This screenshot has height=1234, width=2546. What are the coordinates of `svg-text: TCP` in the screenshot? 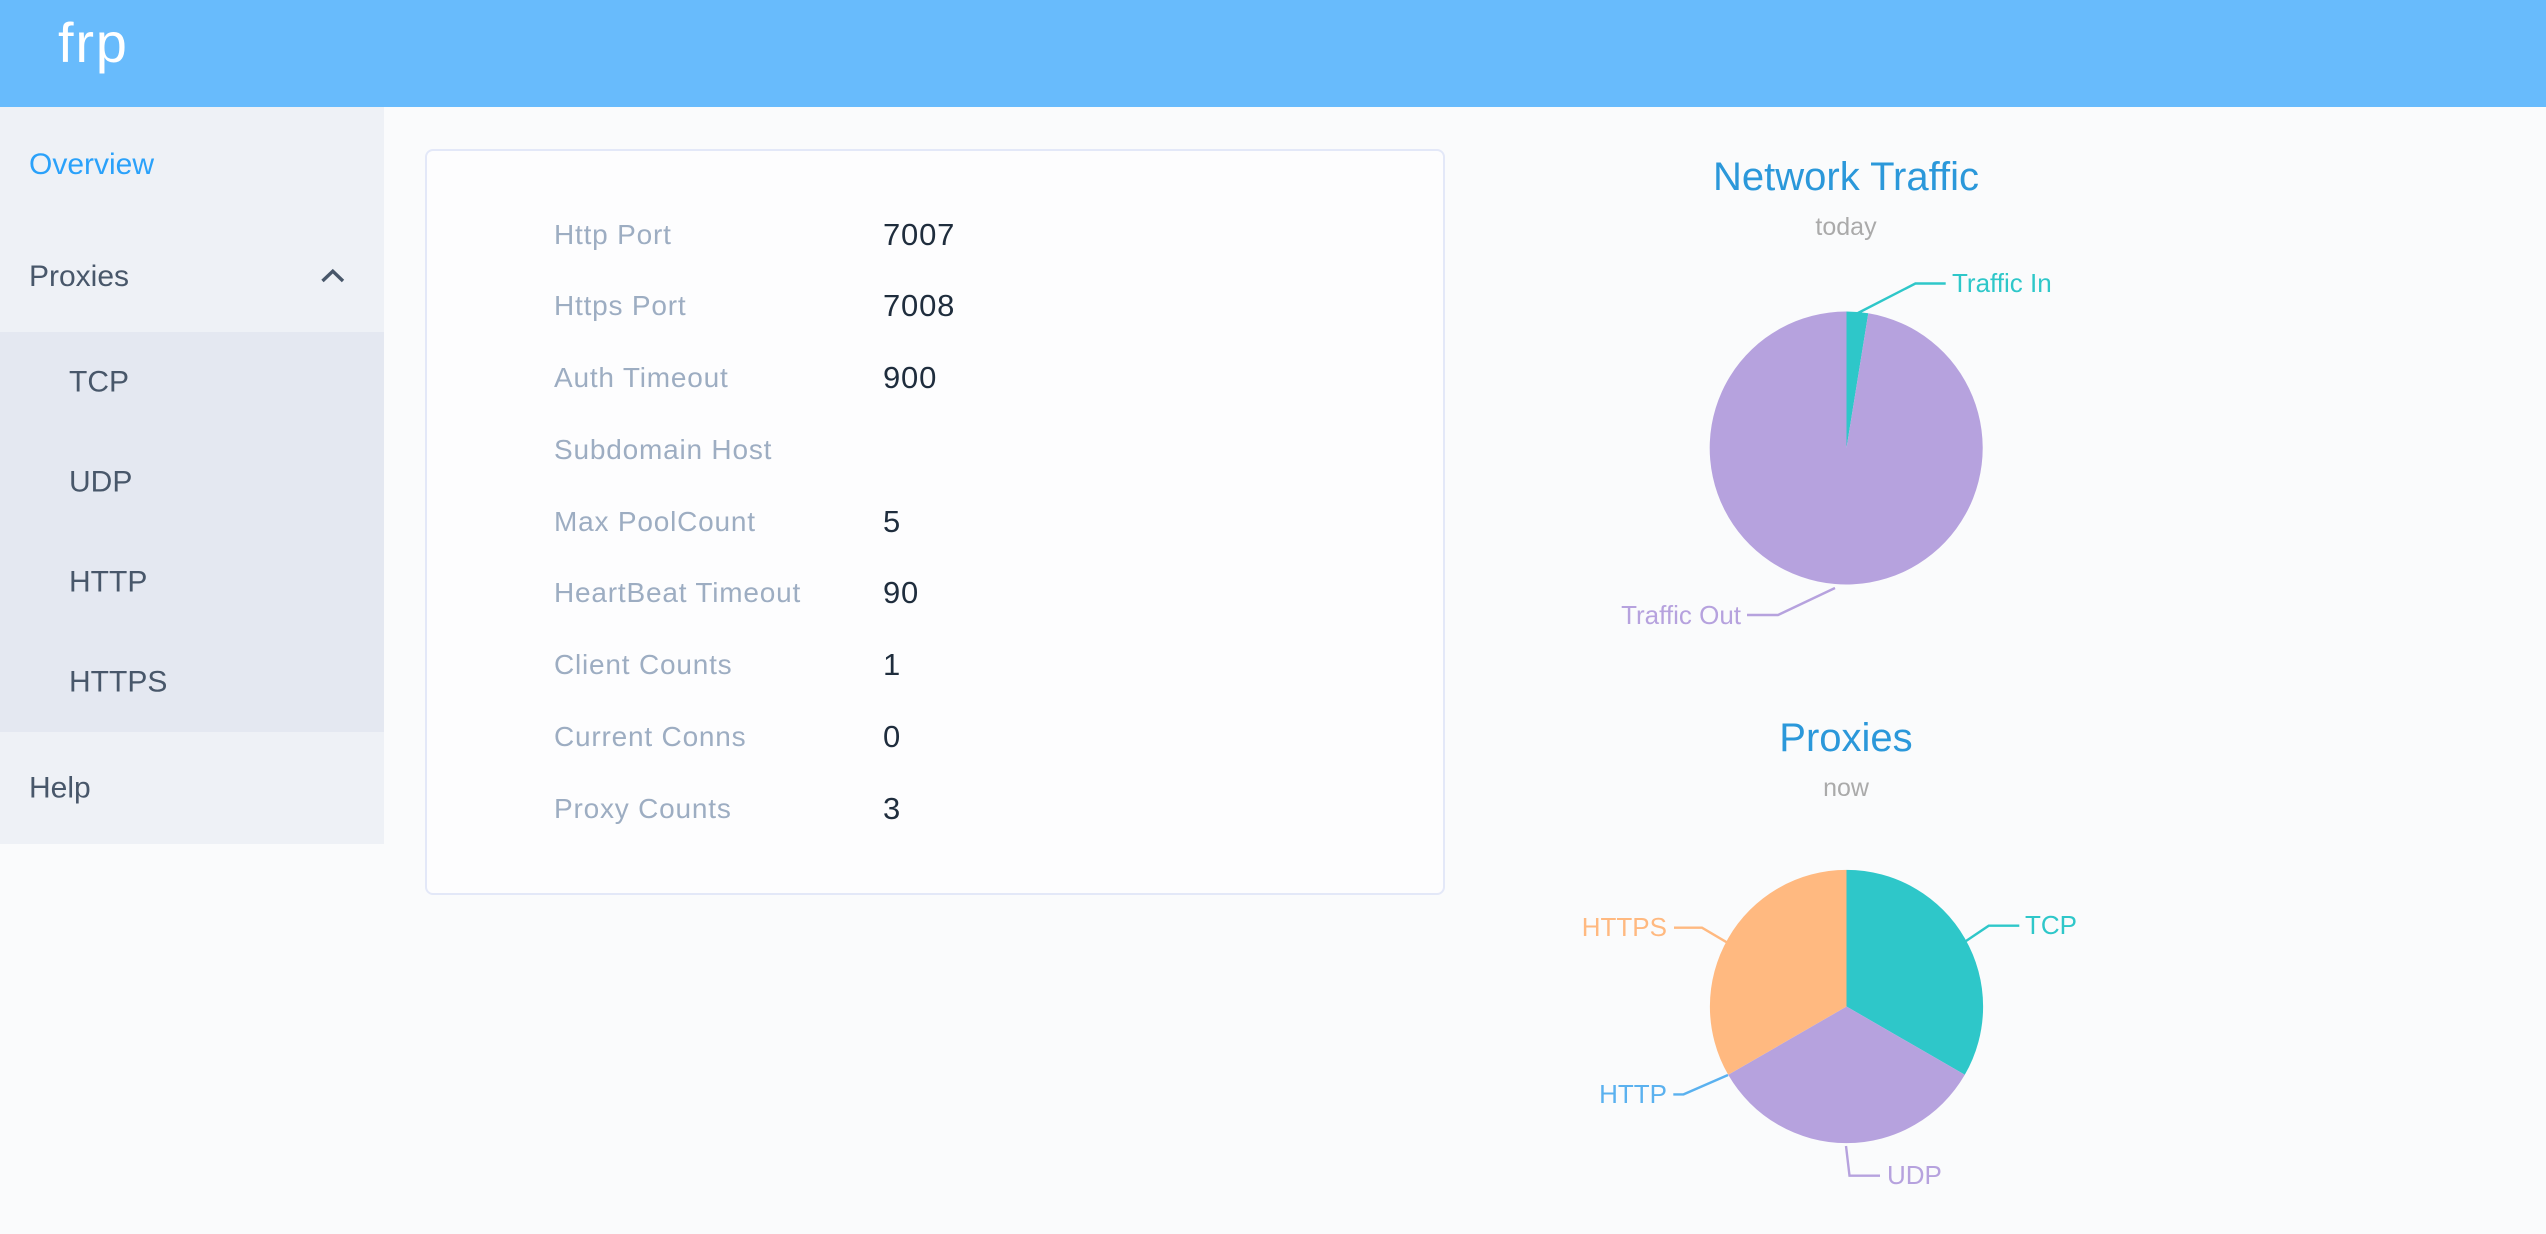 It's located at (2051, 925).